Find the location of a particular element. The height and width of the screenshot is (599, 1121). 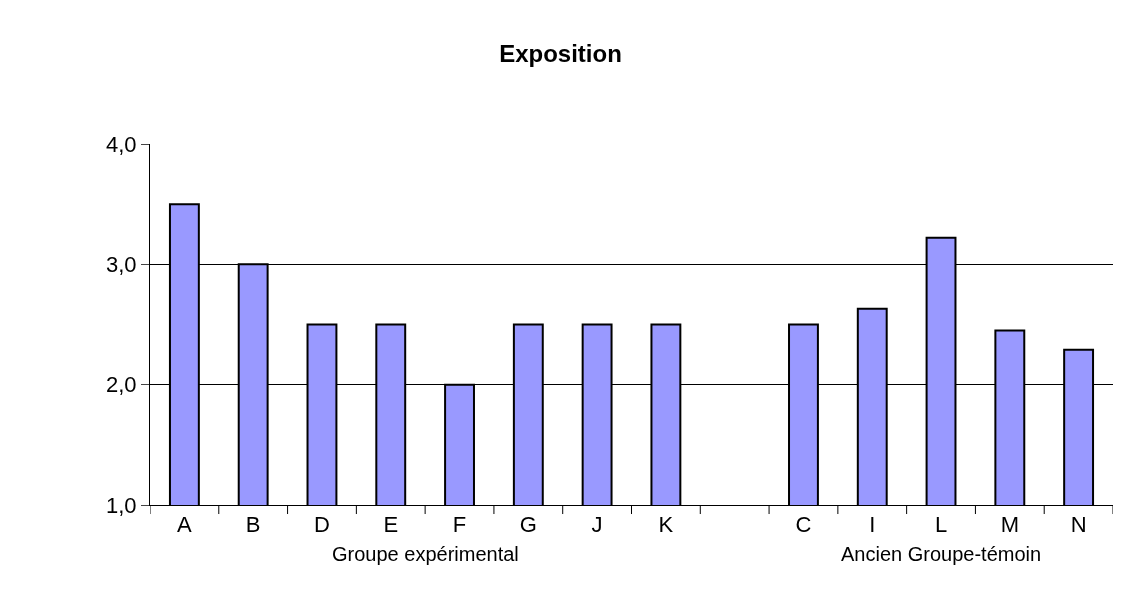

x-tick-label: L is located at coordinates (941, 525).